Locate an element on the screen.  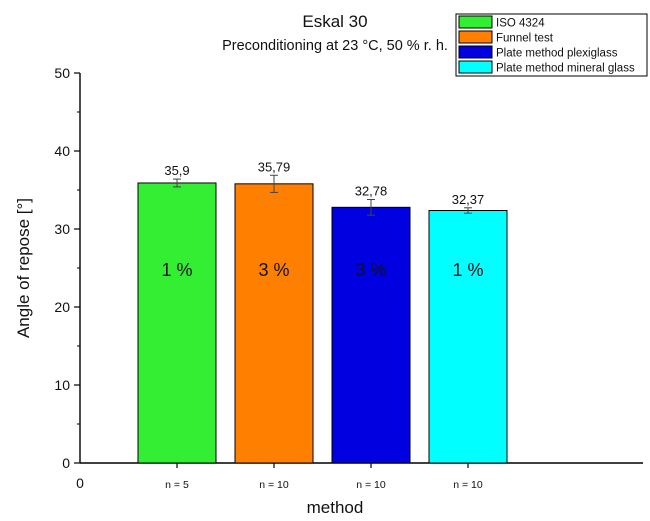
chart-subtitle: Preconditioning at 23 °C, 50 % r. h. is located at coordinates (335, 46).